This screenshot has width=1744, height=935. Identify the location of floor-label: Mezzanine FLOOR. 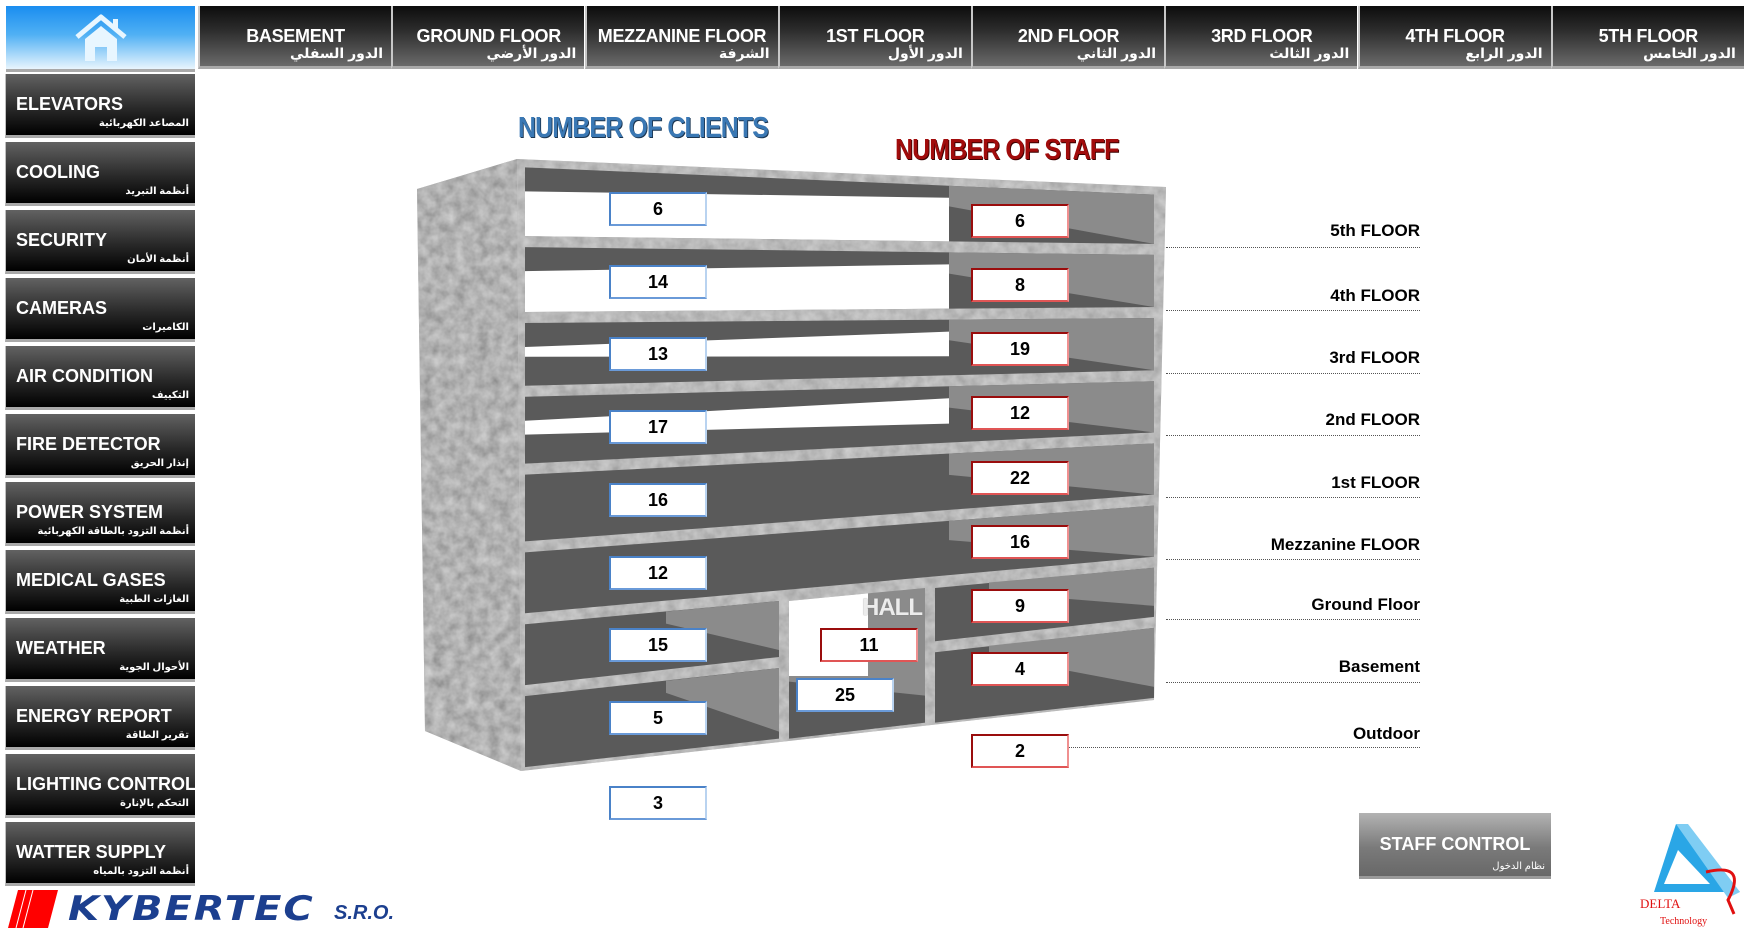
(1345, 544).